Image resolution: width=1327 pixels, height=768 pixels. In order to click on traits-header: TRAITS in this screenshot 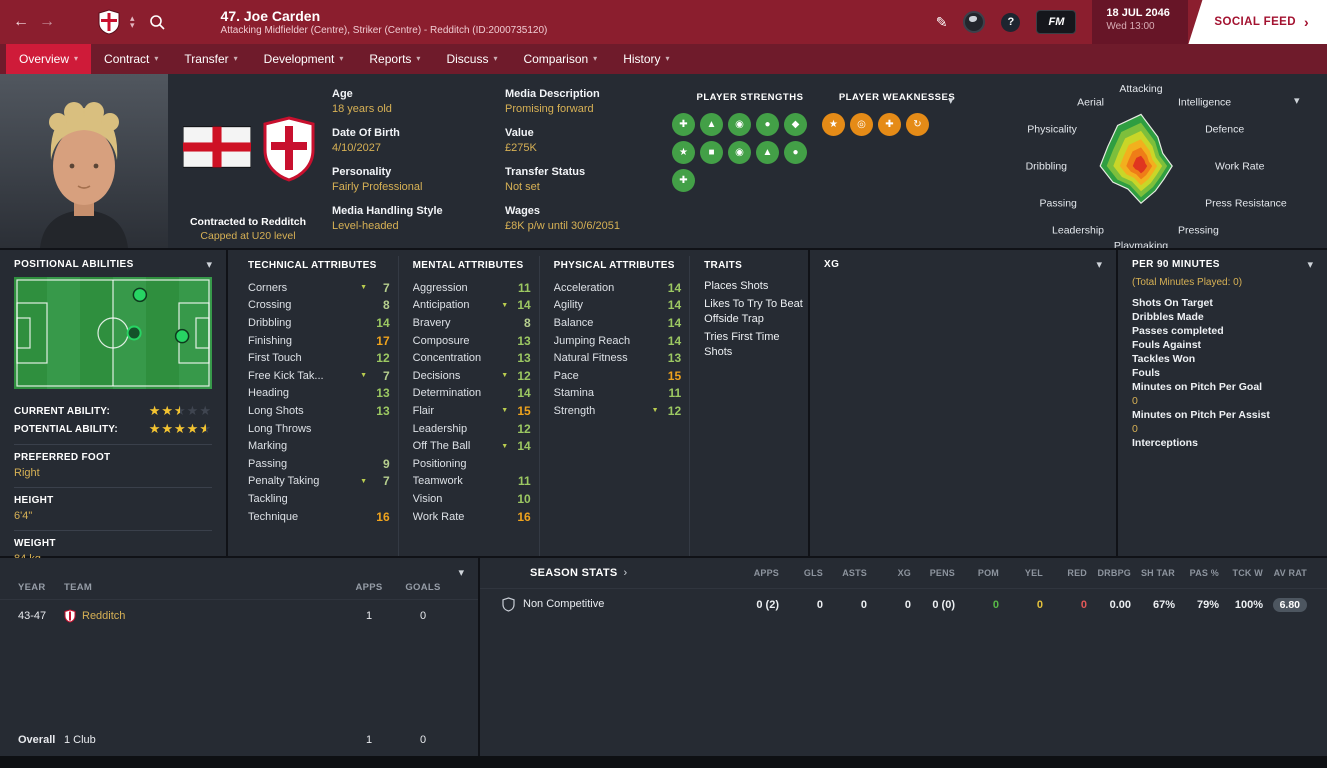, I will do `click(723, 265)`.